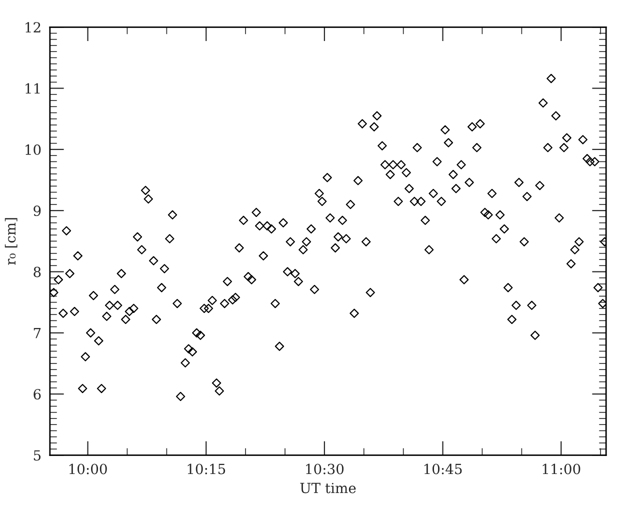  What do you see at coordinates (561, 469) in the screenshot?
I see `x-tick-label: 11:00` at bounding box center [561, 469].